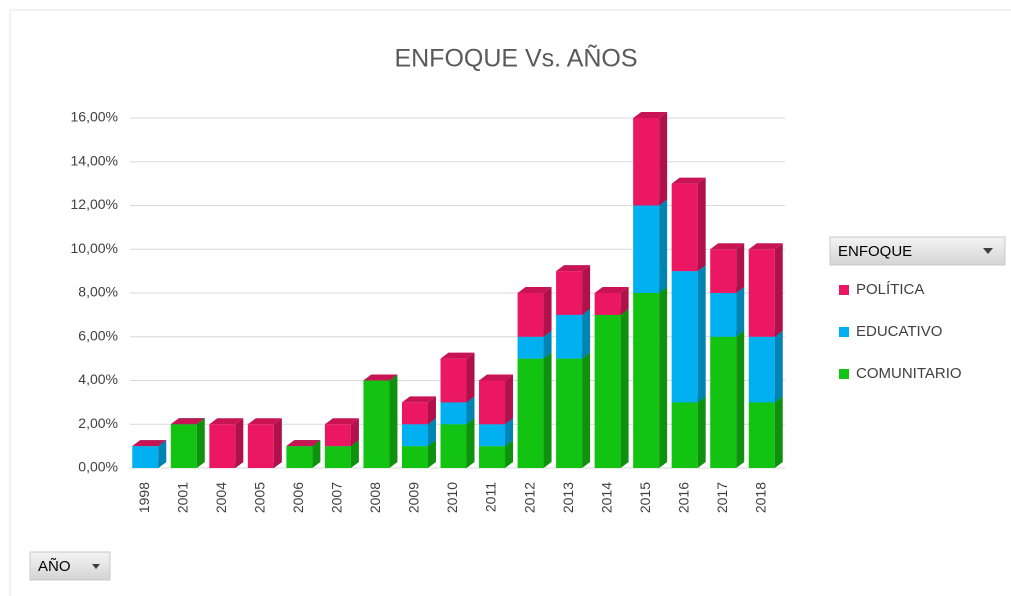  Describe the element at coordinates (515, 58) in the screenshot. I see `chart-title: ENFOQUE Vs. AÑOS` at that location.